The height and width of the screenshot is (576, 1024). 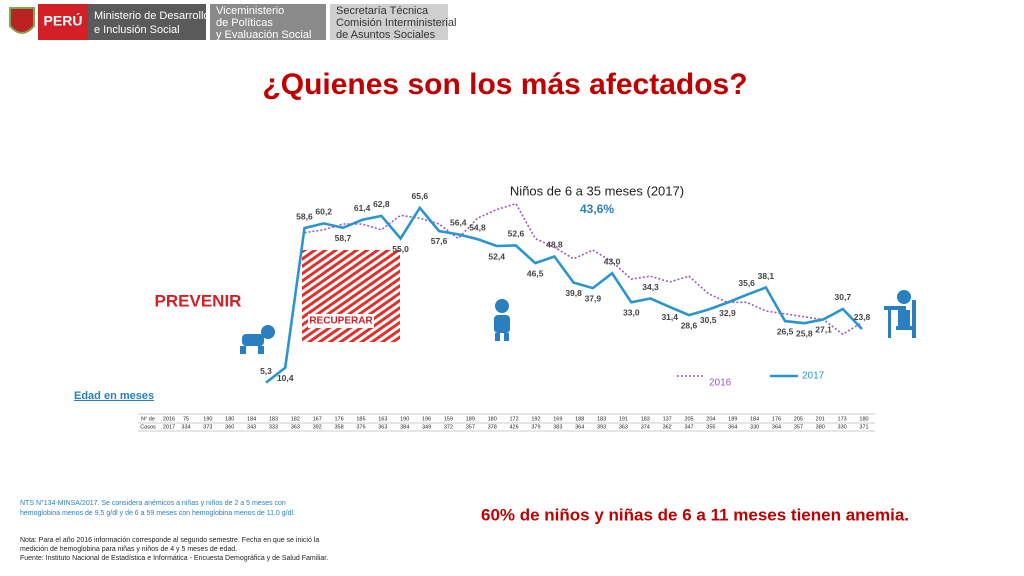 I want to click on table-count: 75, so click(x=186, y=419).